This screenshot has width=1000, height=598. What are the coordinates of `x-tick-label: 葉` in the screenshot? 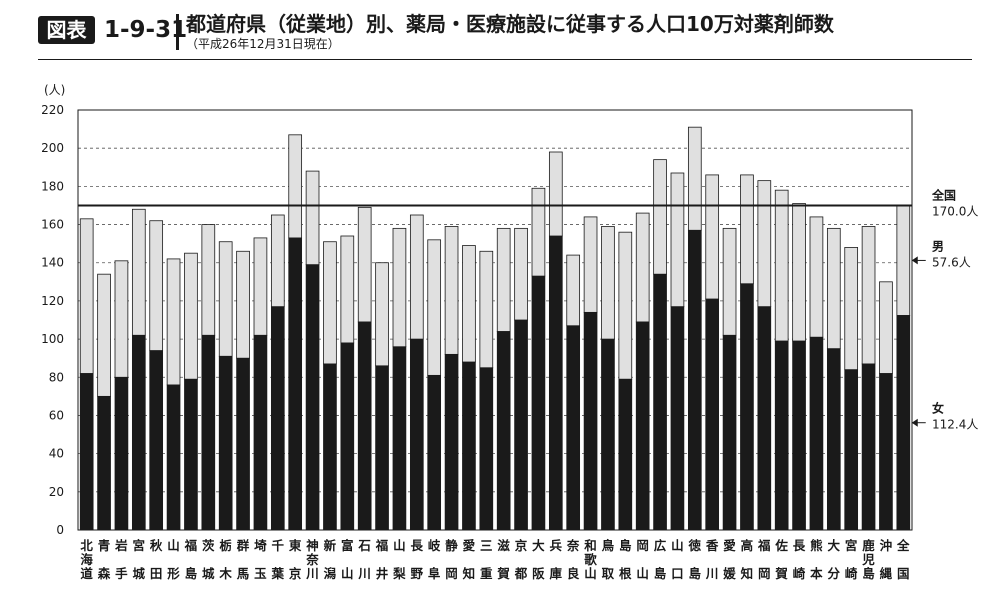 It's located at (278, 573).